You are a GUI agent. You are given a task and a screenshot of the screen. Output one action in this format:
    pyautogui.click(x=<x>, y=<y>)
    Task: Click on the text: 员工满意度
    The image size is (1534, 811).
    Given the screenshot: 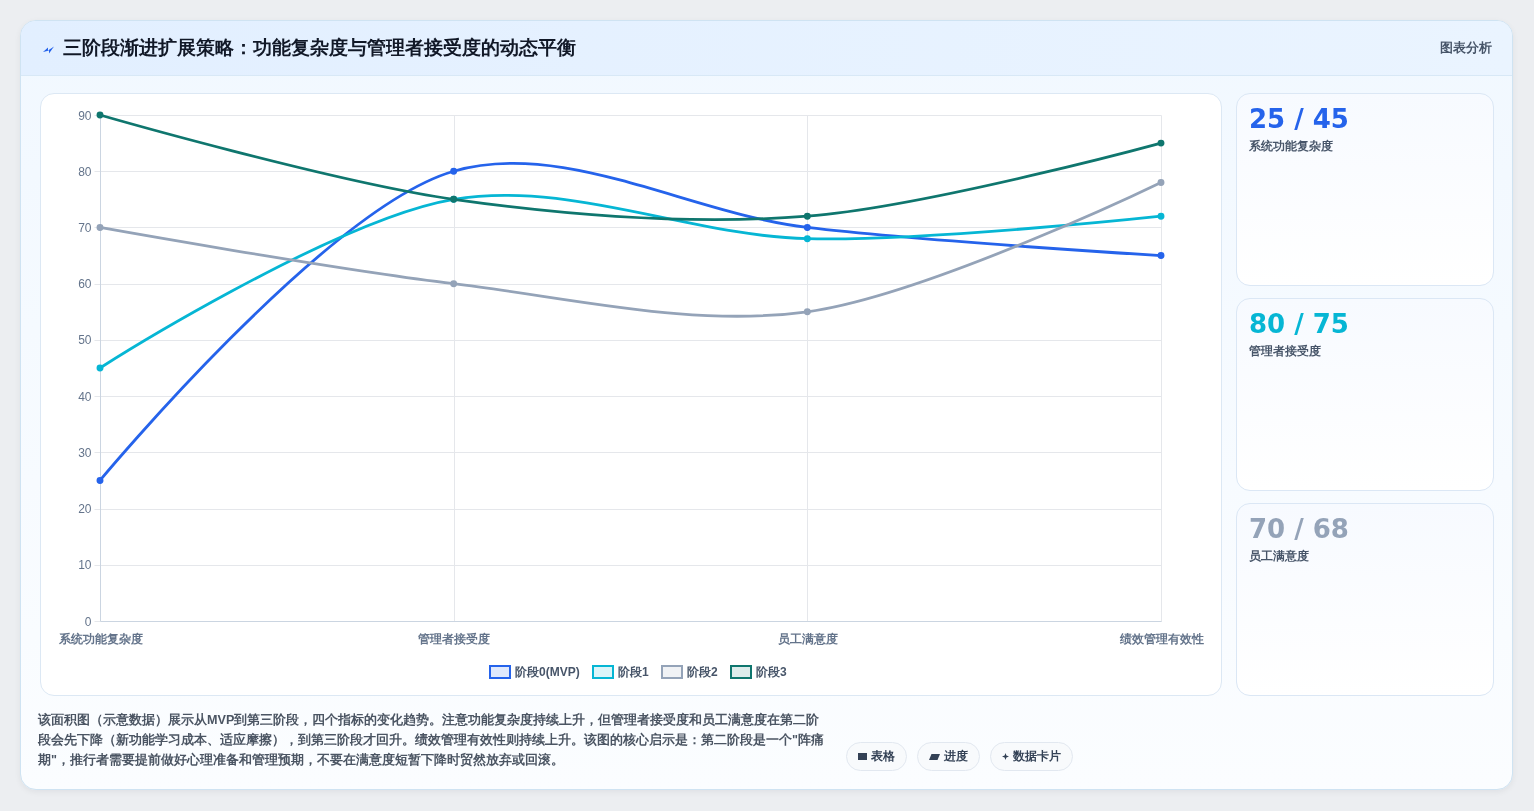 What is the action you would take?
    pyautogui.click(x=1279, y=556)
    